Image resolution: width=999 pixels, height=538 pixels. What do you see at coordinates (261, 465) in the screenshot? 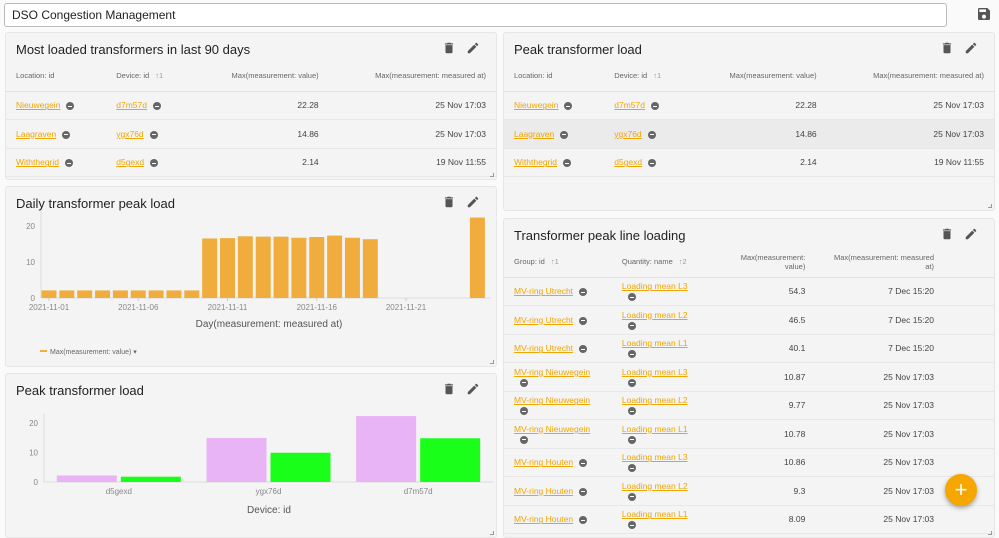
I see `peak-load-chart: 0 10 20 d5gexd ygx76d d7m57d Device: id` at bounding box center [261, 465].